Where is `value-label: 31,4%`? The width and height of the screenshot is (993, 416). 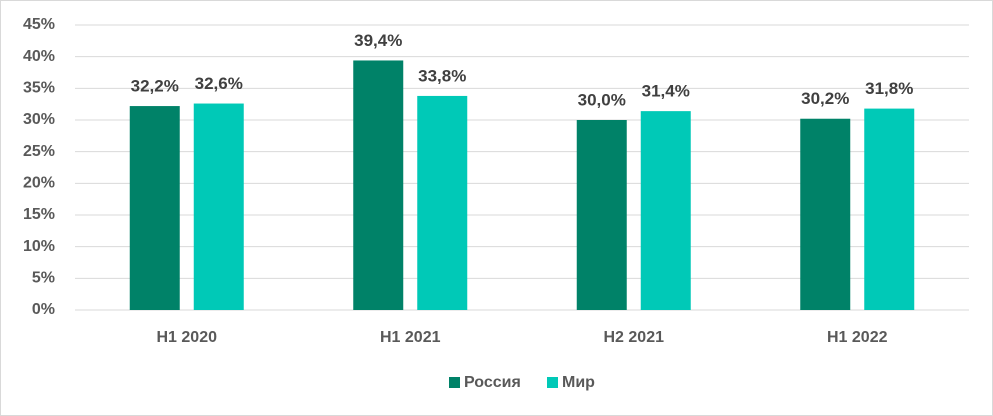 value-label: 31,4% is located at coordinates (666, 91).